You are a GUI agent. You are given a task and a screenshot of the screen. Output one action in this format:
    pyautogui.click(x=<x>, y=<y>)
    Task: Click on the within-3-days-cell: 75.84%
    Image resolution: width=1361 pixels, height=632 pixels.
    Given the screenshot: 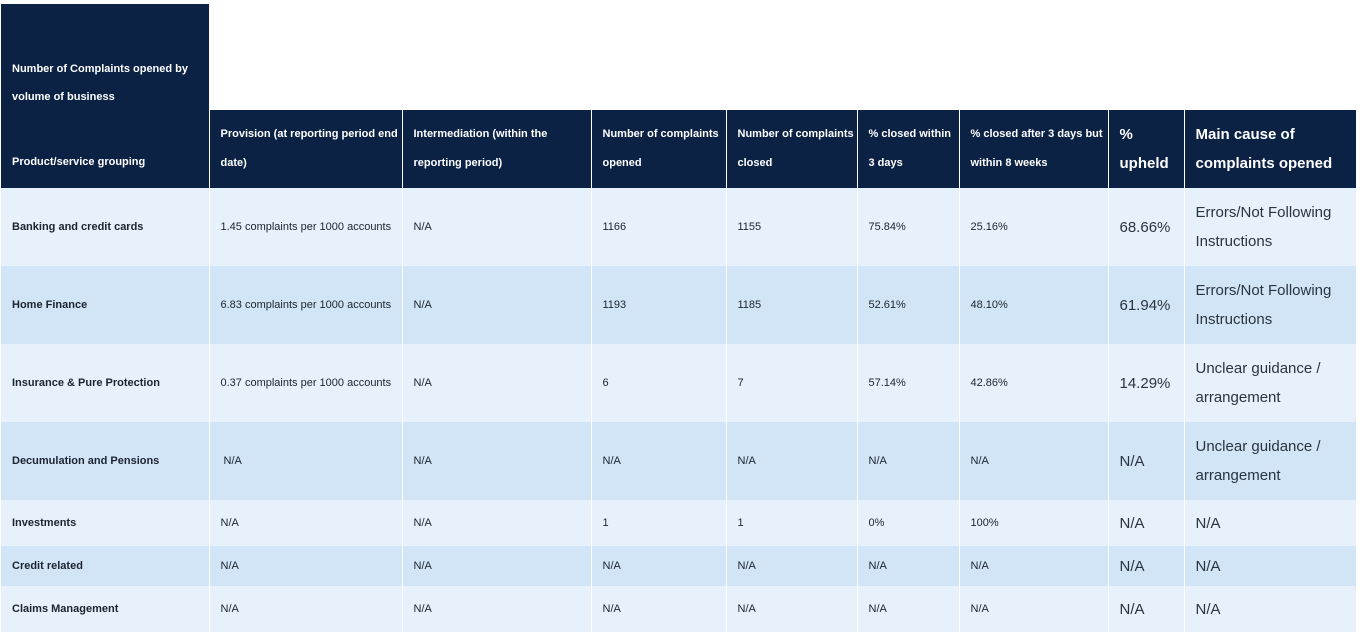 What is the action you would take?
    pyautogui.click(x=908, y=227)
    